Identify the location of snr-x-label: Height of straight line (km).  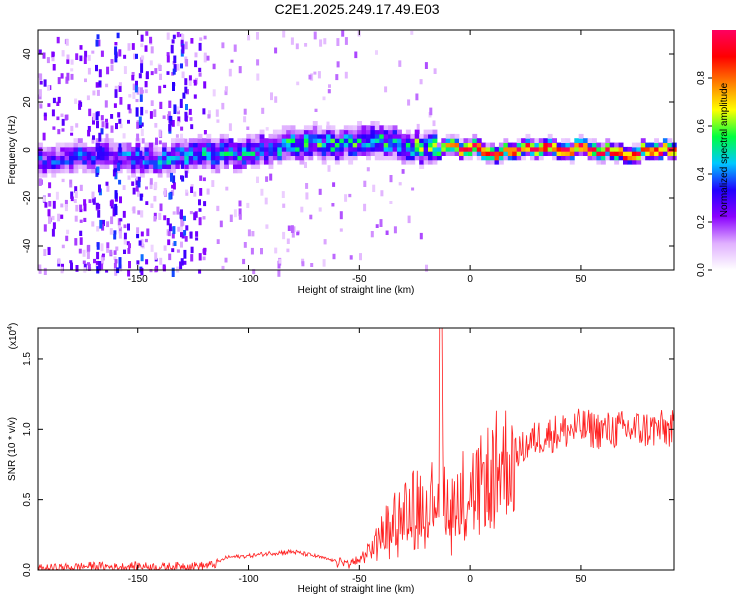
(356, 589).